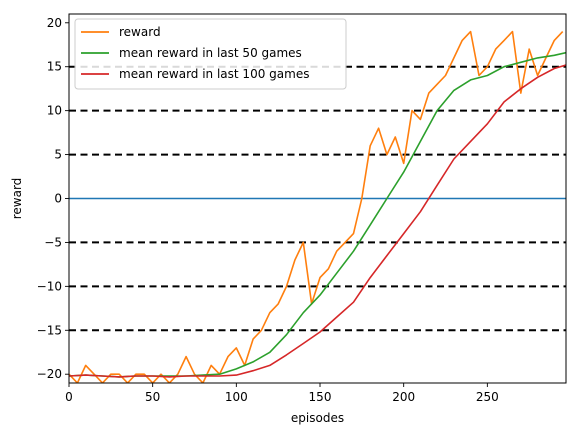 Image resolution: width=578 pixels, height=436 pixels. I want to click on y-tick-label: 15, so click(54, 67).